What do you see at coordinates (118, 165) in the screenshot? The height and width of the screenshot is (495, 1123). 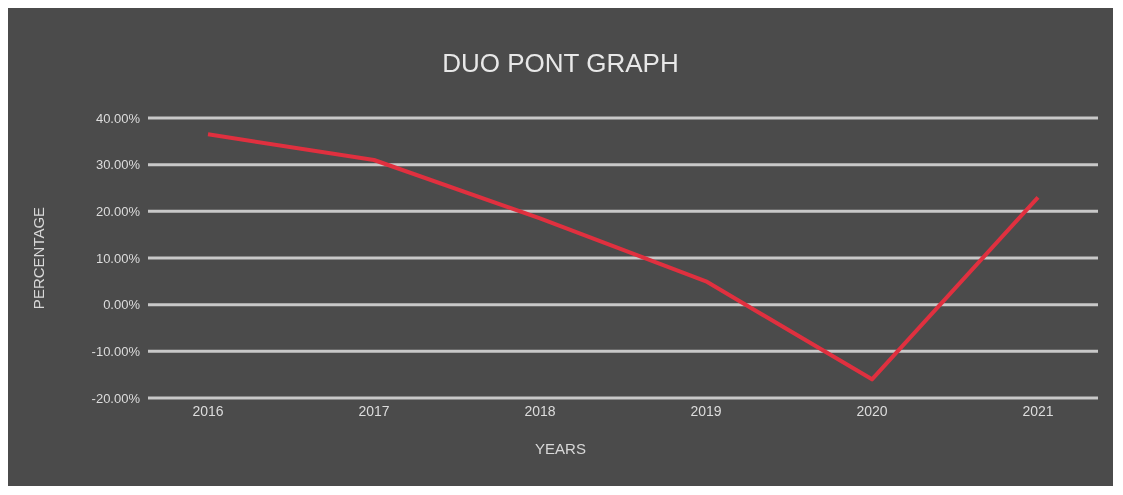 I see `y-tick-label: 30.00%` at bounding box center [118, 165].